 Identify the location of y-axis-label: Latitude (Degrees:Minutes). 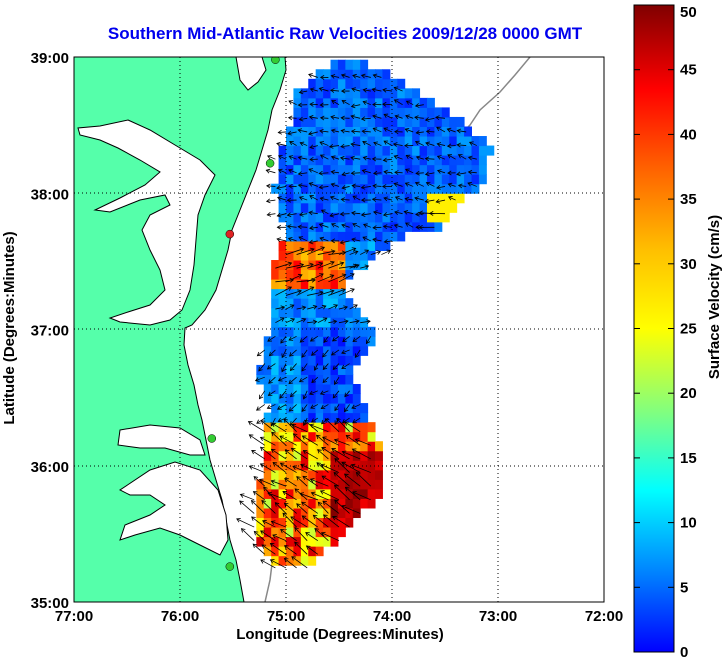
(9, 327).